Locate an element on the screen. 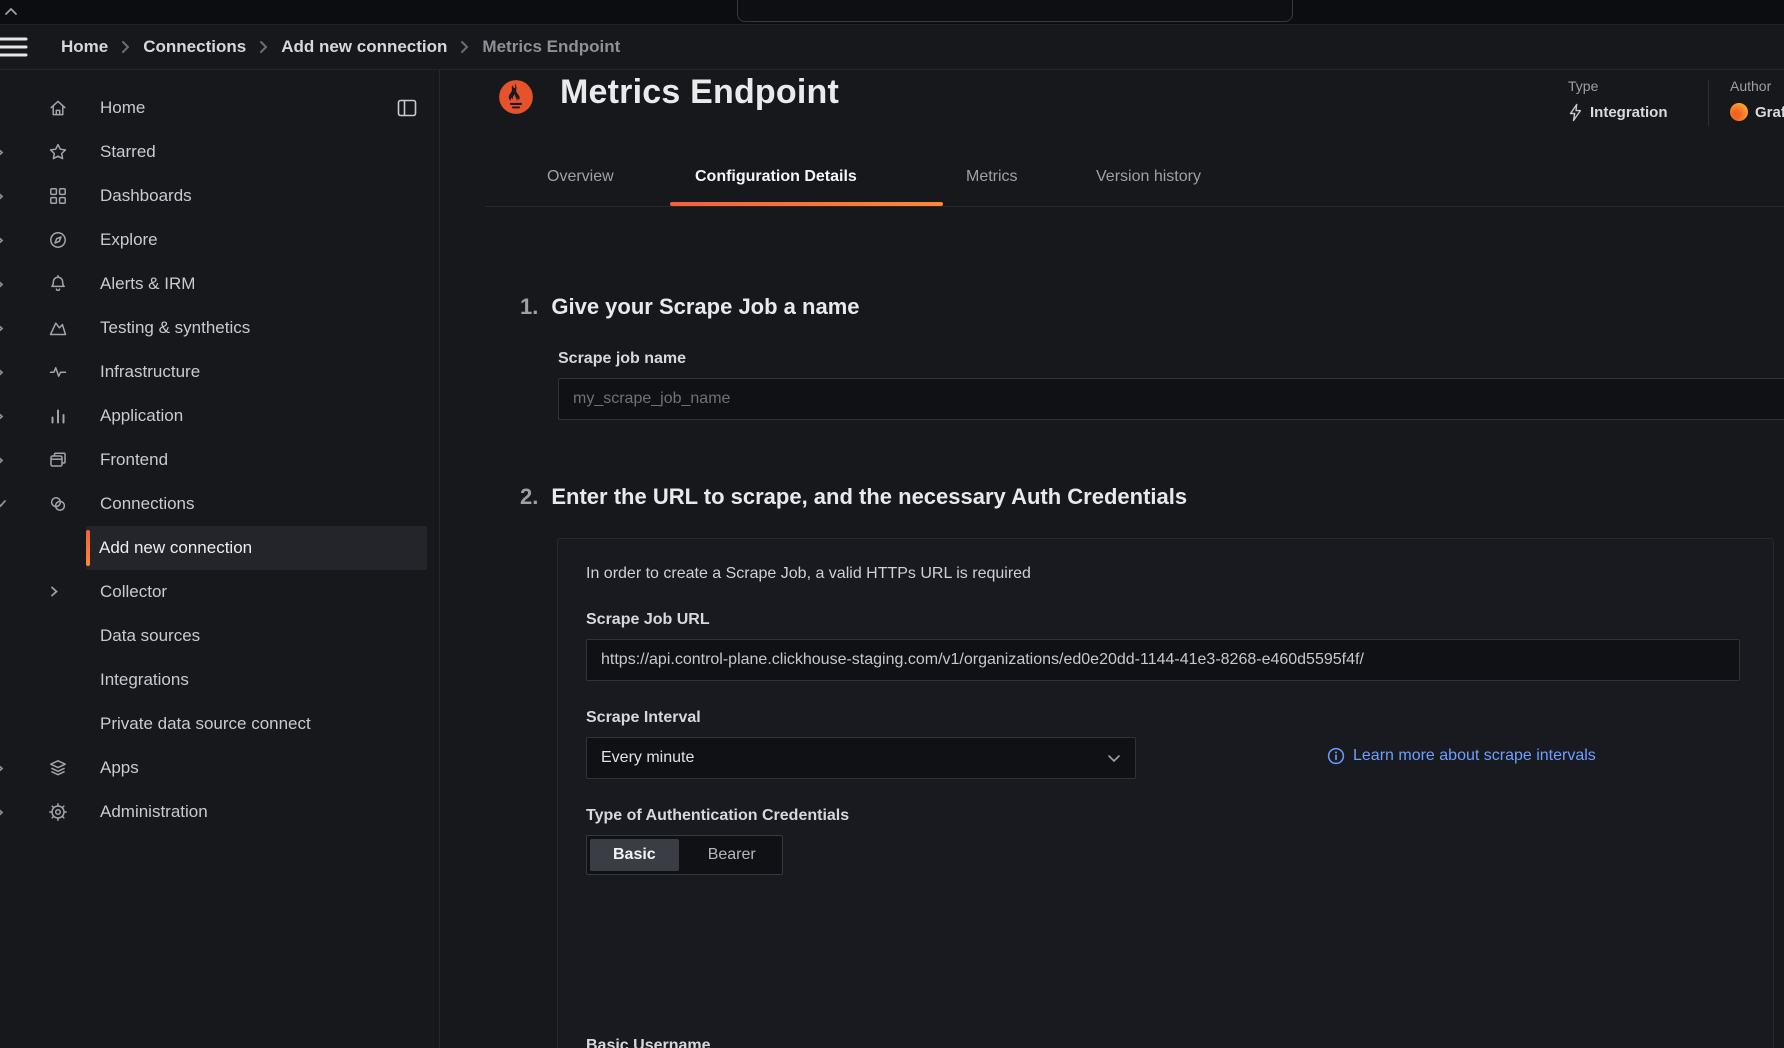 Image resolution: width=1784 pixels, height=1048 pixels. layers-icon is located at coordinates (58, 768).